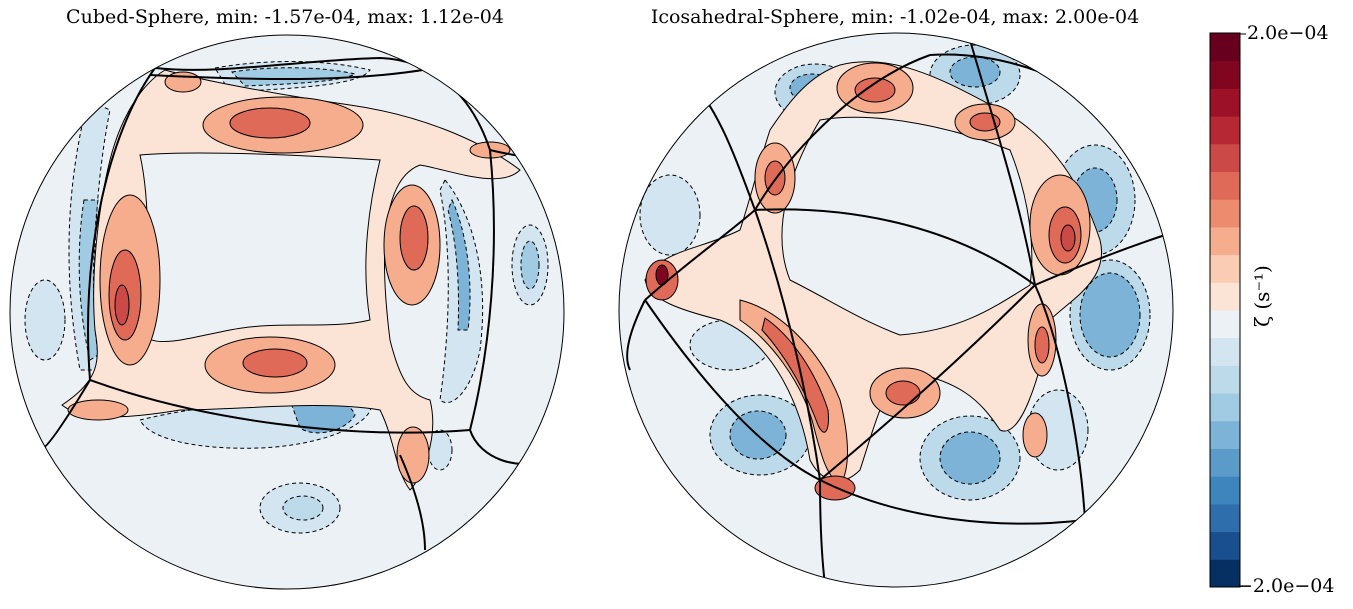  I want to click on colorbar-axis-label: ζ (s⁻¹), so click(1262, 296).